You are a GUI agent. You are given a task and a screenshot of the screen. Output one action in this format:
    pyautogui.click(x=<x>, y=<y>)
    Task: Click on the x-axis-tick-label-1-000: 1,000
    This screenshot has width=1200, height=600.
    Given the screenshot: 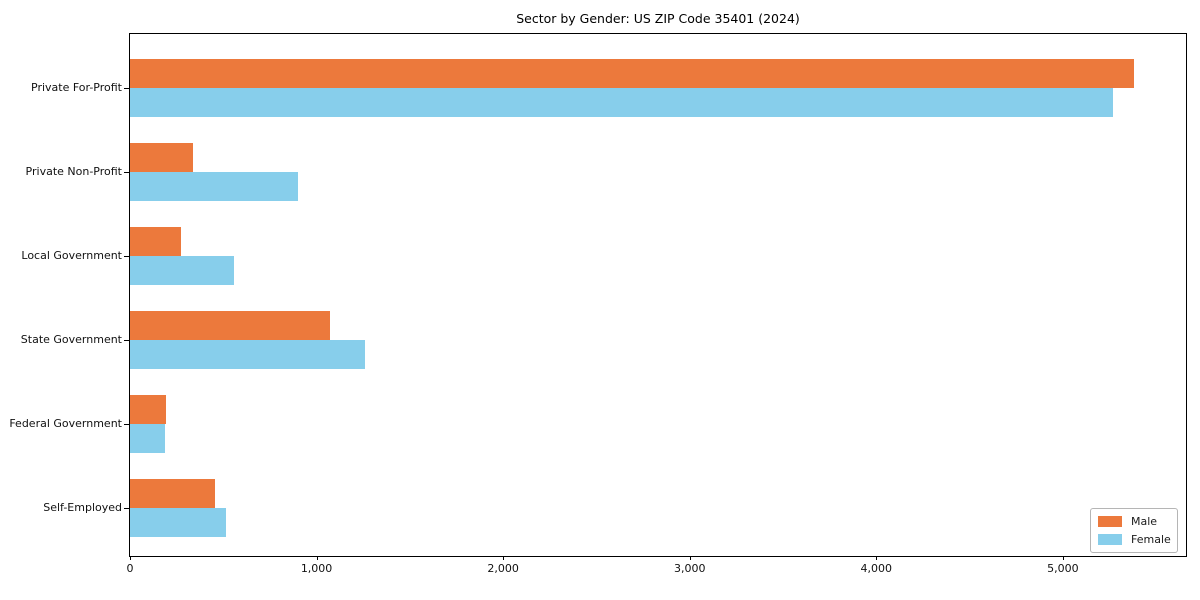 What is the action you would take?
    pyautogui.click(x=316, y=568)
    